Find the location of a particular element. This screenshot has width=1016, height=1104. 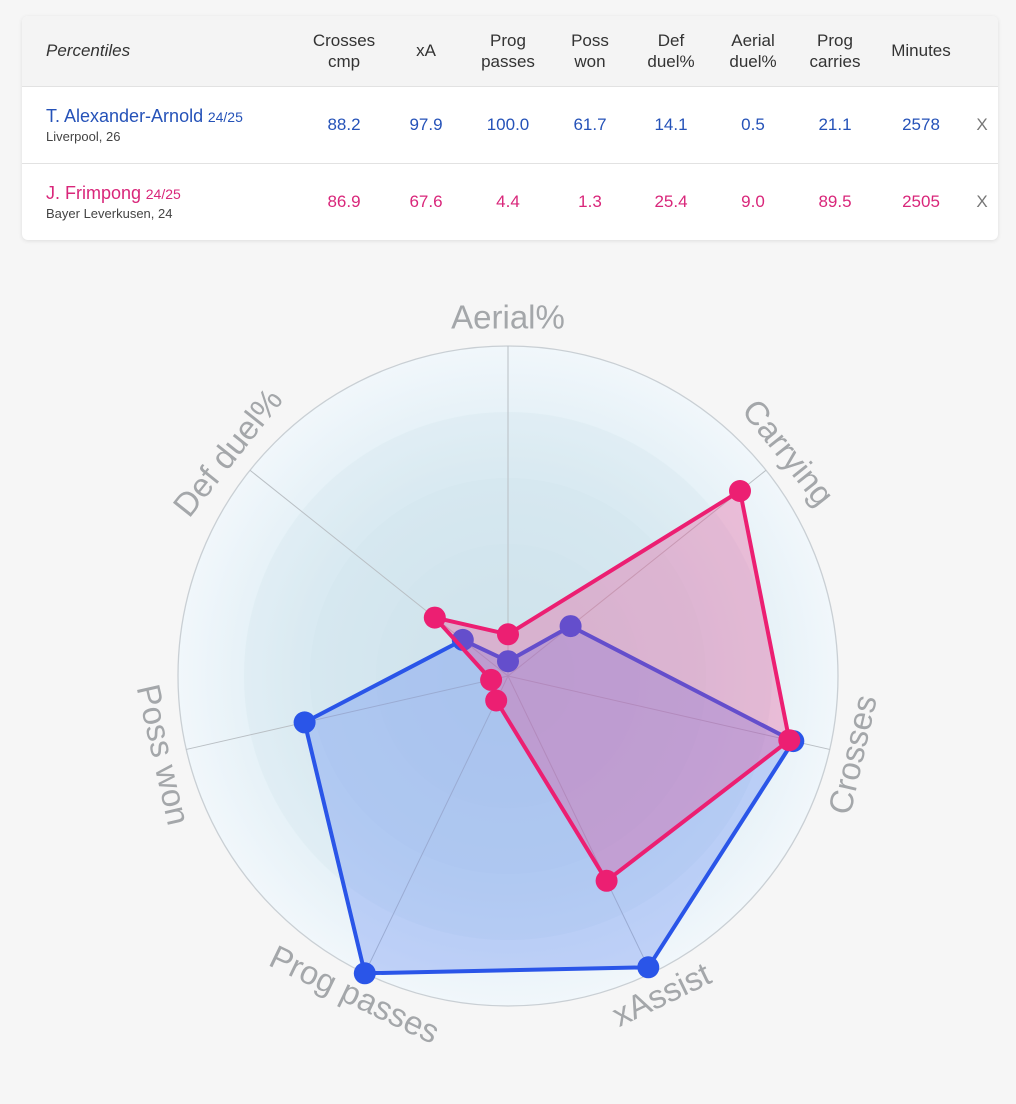

value-prog-passes: 4.4 is located at coordinates (508, 201).